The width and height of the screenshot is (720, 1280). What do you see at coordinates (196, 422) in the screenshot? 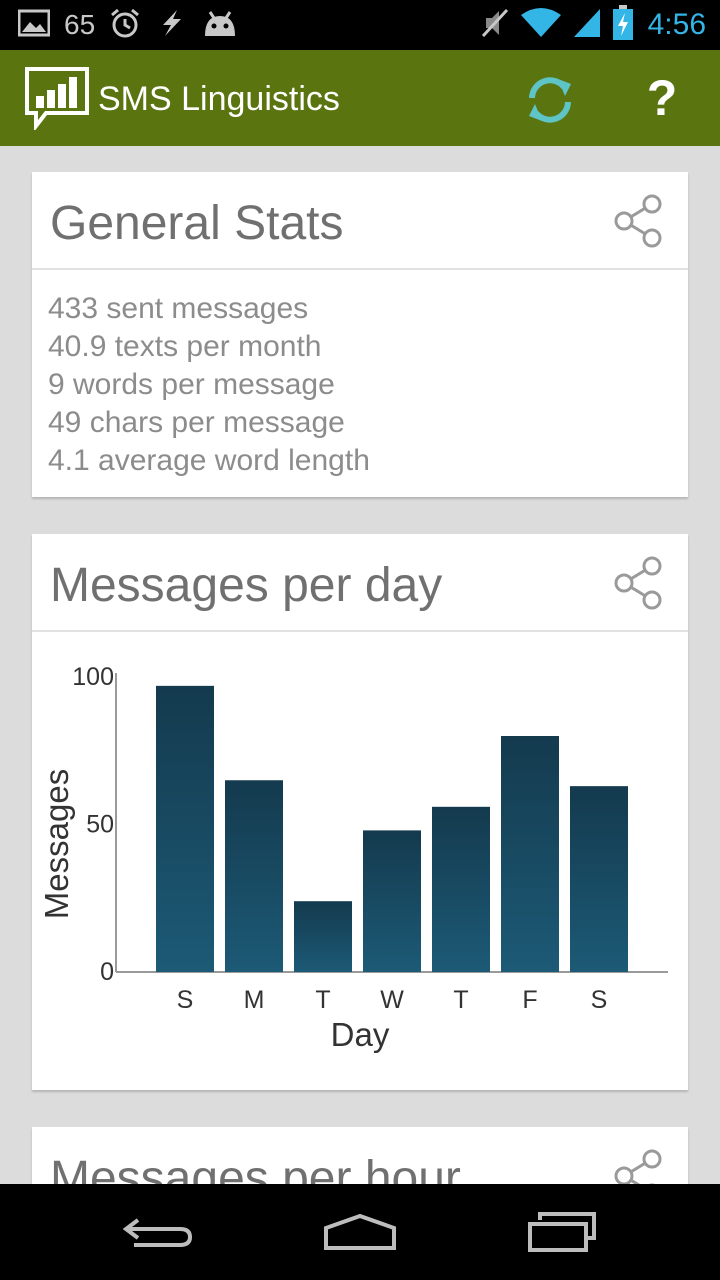
I see `stat-item: 49 chars per message` at bounding box center [196, 422].